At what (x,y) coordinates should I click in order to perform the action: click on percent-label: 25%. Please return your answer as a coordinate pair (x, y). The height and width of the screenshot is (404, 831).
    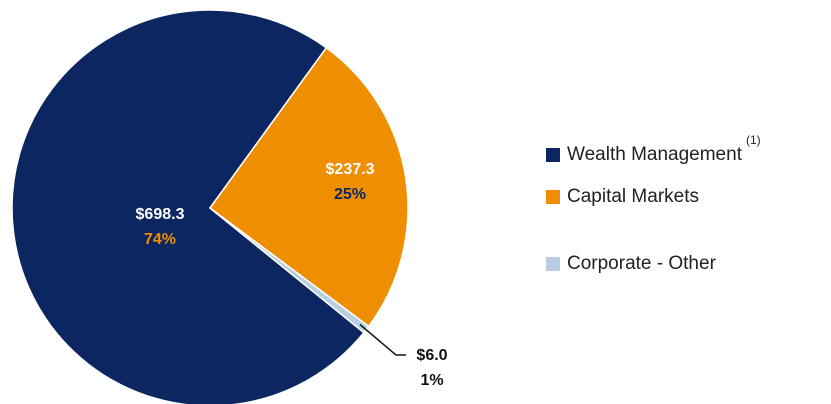
    Looking at the image, I should click on (350, 194).